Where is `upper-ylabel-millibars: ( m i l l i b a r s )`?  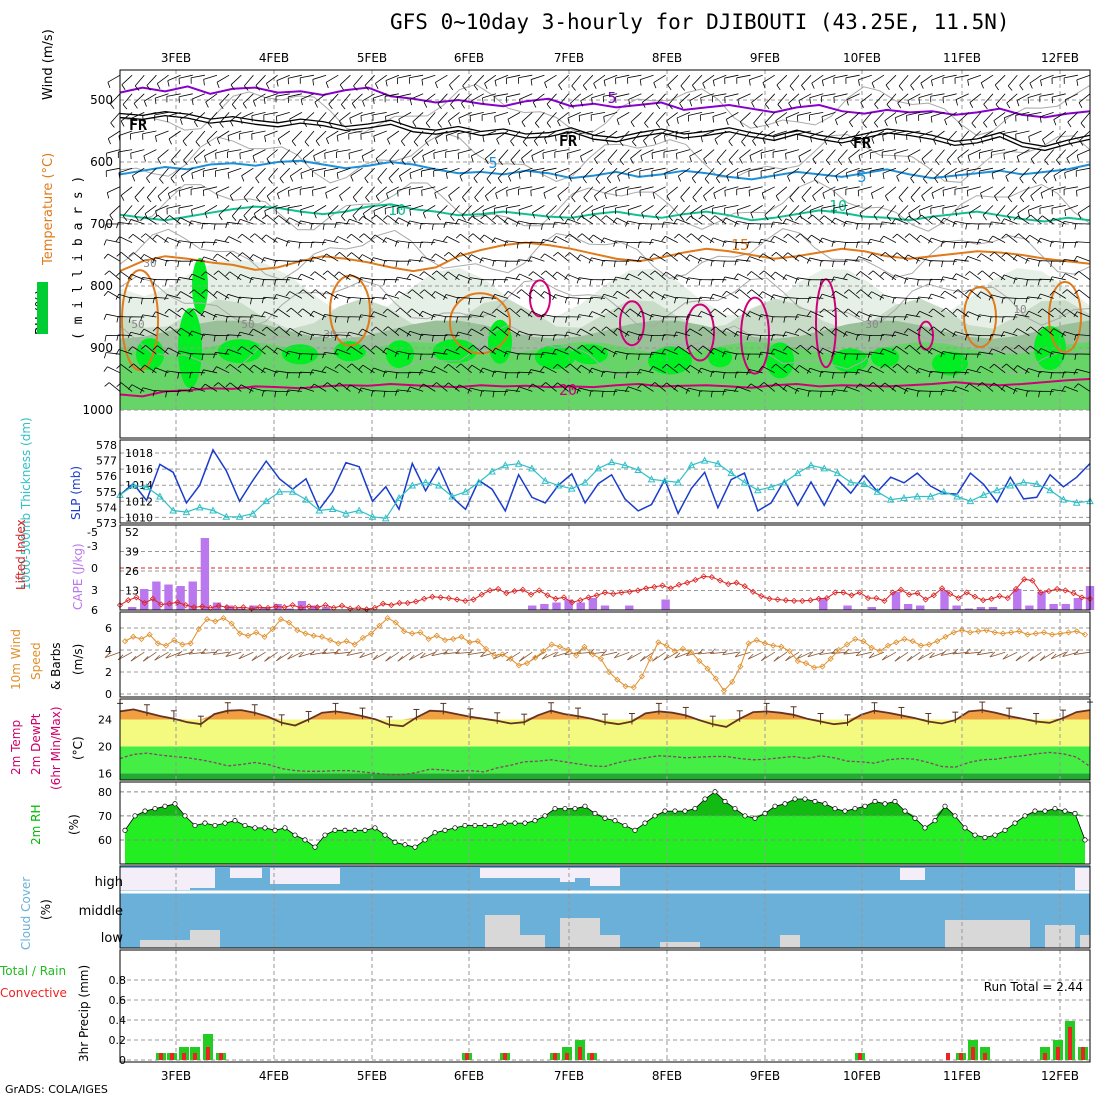 upper-ylabel-millibars: ( m i l l i b a r s ) is located at coordinates (78, 258).